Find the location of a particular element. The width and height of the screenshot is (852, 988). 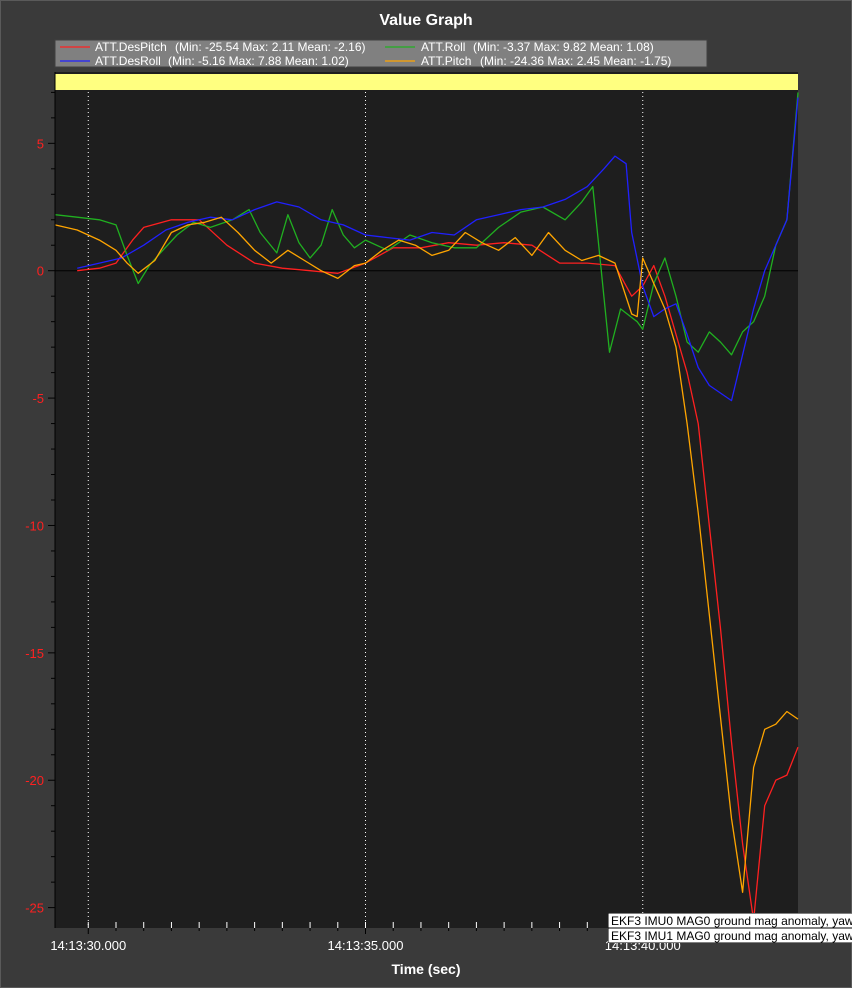

legend-stats-desroll: (Min: -5.16 Max: 7.88 Mean: 1.02) is located at coordinates (258, 61).